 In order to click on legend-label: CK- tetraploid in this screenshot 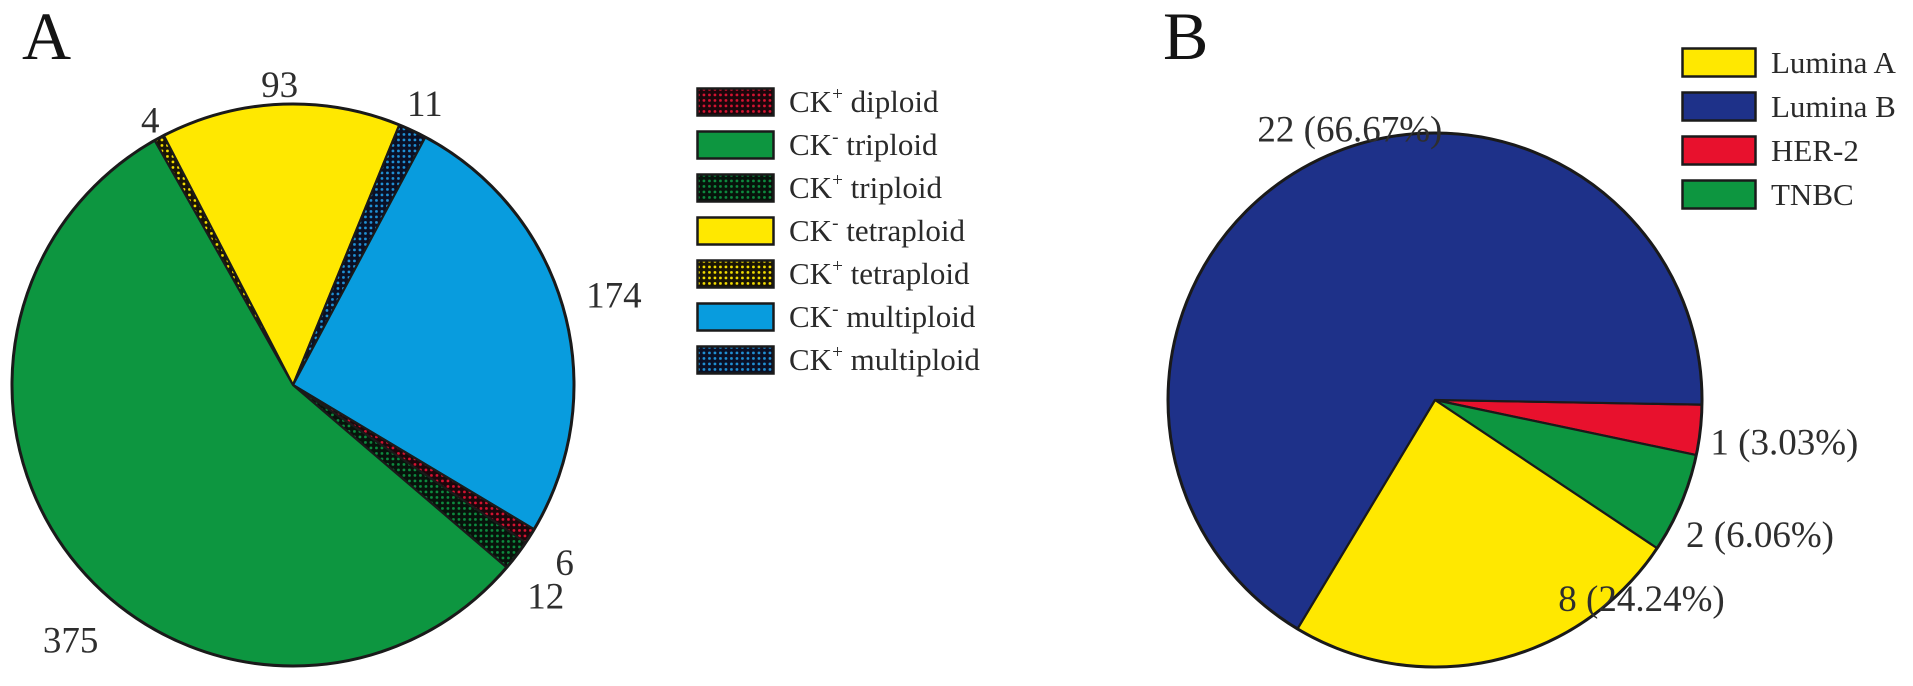, I will do `click(877, 230)`.